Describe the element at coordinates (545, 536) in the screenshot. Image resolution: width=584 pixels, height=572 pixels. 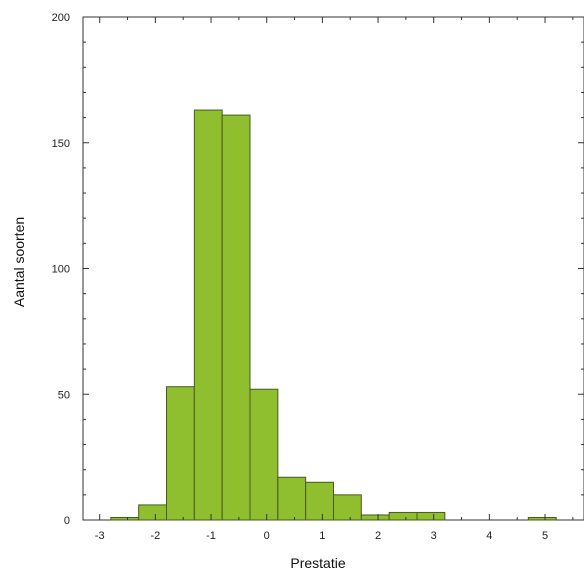
I see `x-tick-label-8: 5` at that location.